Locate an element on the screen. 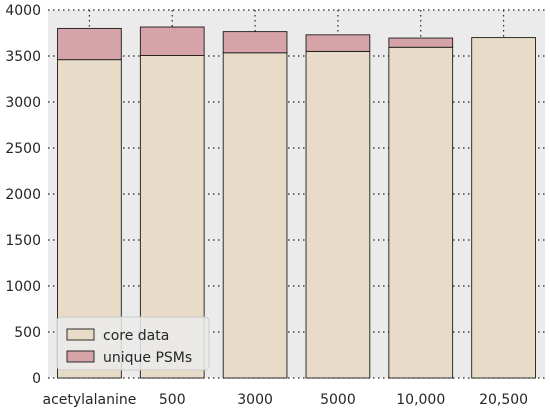 Image resolution: width=550 pixels, height=414 pixels. y-tick-label: 4000 is located at coordinates (23, 11).